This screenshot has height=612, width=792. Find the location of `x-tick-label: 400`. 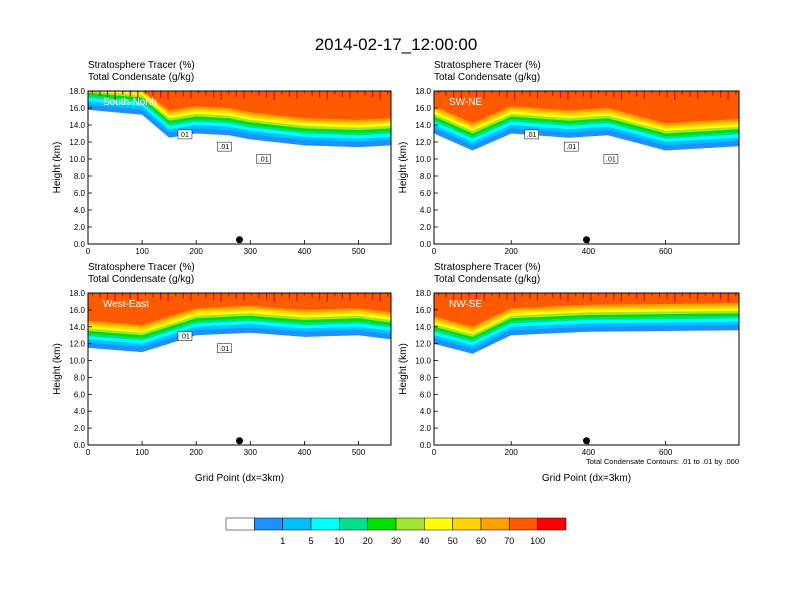

x-tick-label: 400 is located at coordinates (589, 251).